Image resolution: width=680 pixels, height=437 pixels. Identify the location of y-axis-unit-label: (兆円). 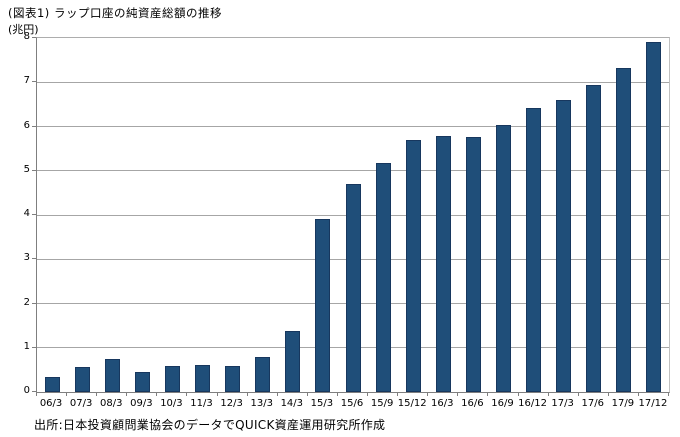
(23, 29).